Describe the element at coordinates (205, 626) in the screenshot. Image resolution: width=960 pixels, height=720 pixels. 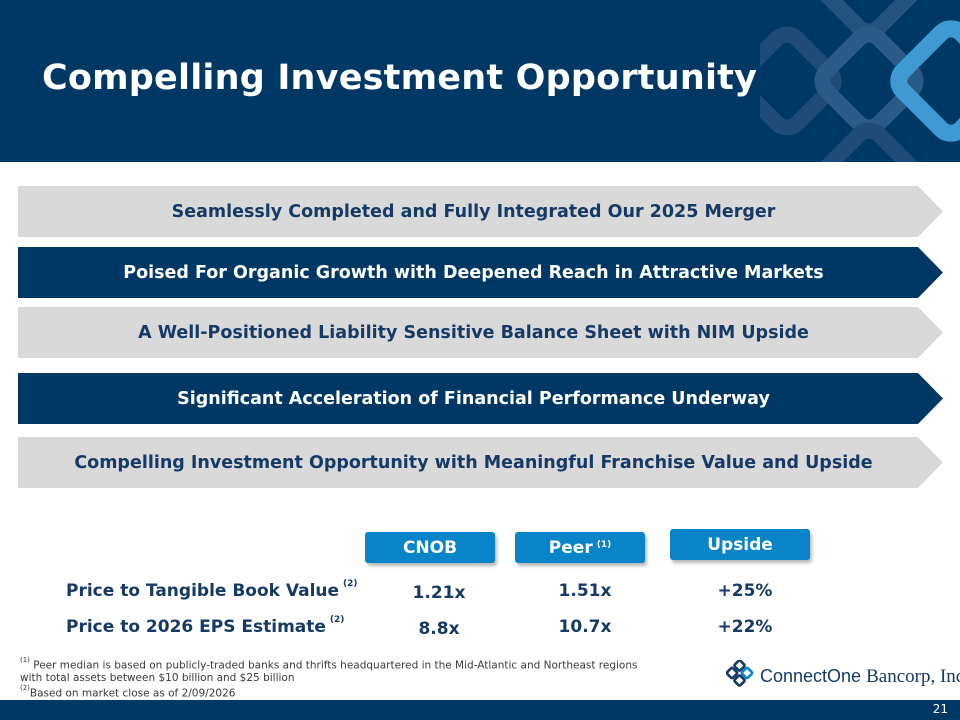
I see `row-label-eps: Price to 2026 EPS Estimate (2)` at that location.